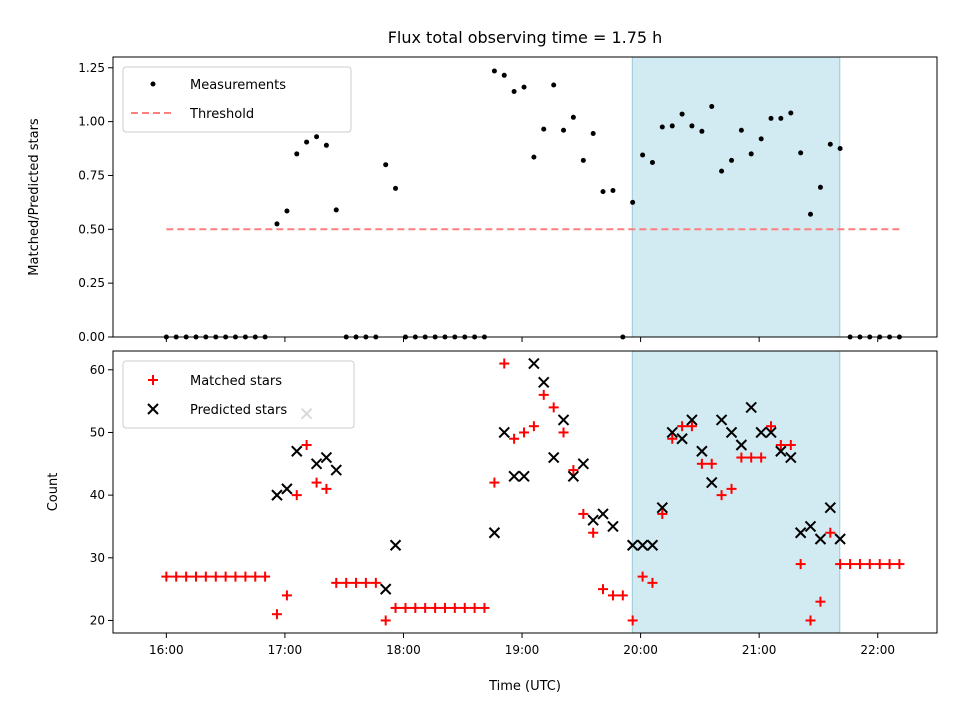 This screenshot has width=960, height=724. What do you see at coordinates (522, 650) in the screenshot?
I see `x-tick-label: 19:00` at bounding box center [522, 650].